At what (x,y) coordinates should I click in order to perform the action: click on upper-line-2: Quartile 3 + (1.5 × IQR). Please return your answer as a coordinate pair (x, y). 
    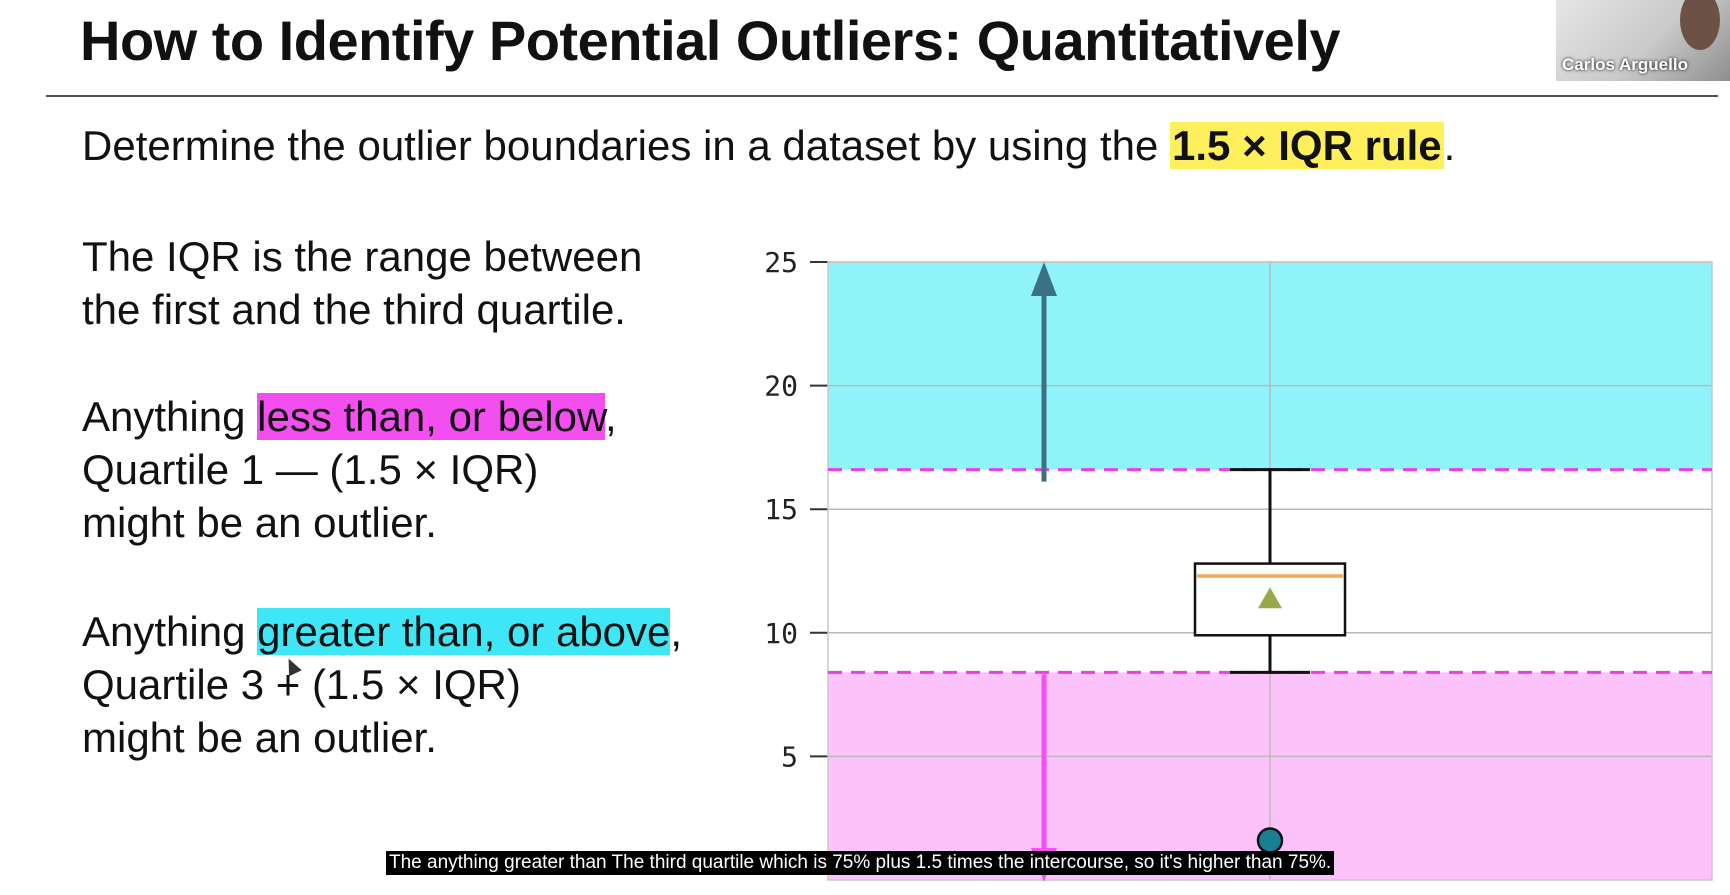
    Looking at the image, I should click on (301, 684).